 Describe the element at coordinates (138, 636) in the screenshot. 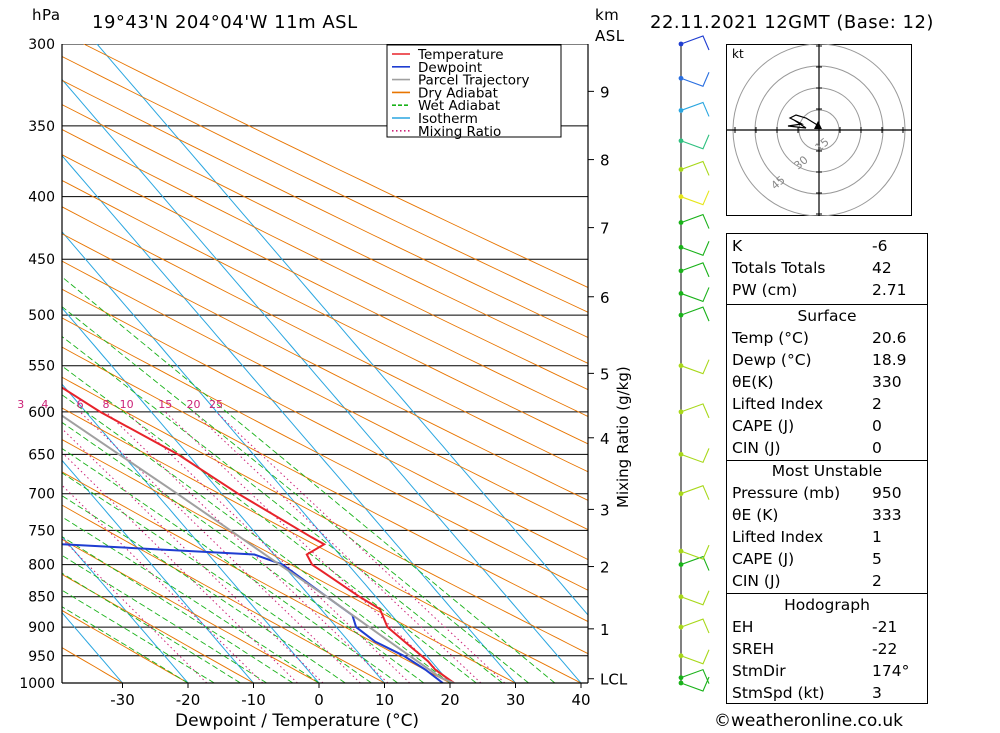

I see `wet-adiabat-line` at that location.